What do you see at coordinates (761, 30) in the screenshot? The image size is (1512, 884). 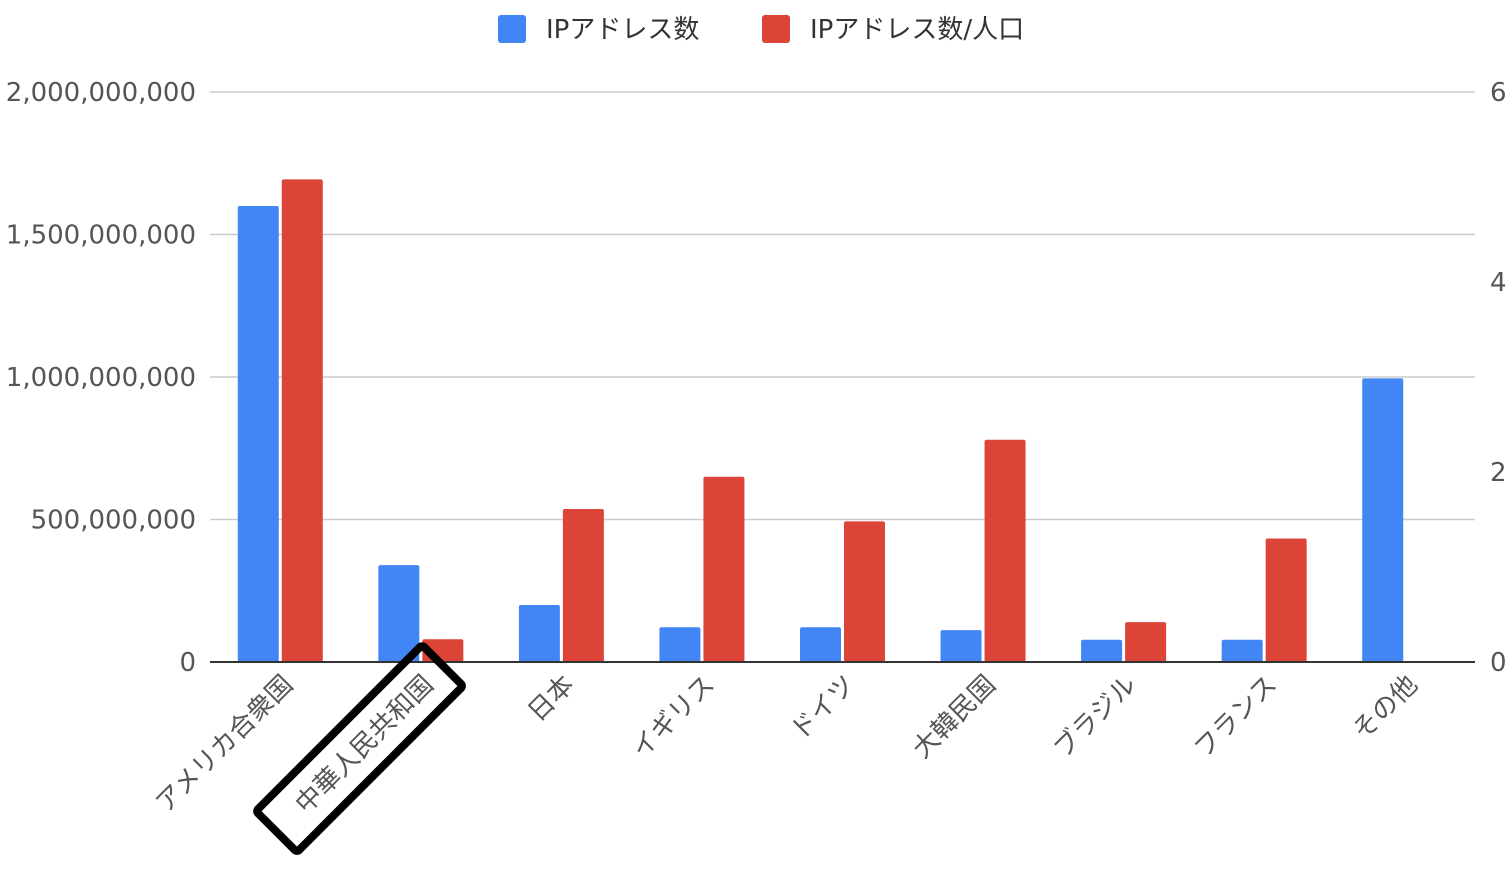 I see `legend: IPアドレス数 IPアドレス数/人口` at bounding box center [761, 30].